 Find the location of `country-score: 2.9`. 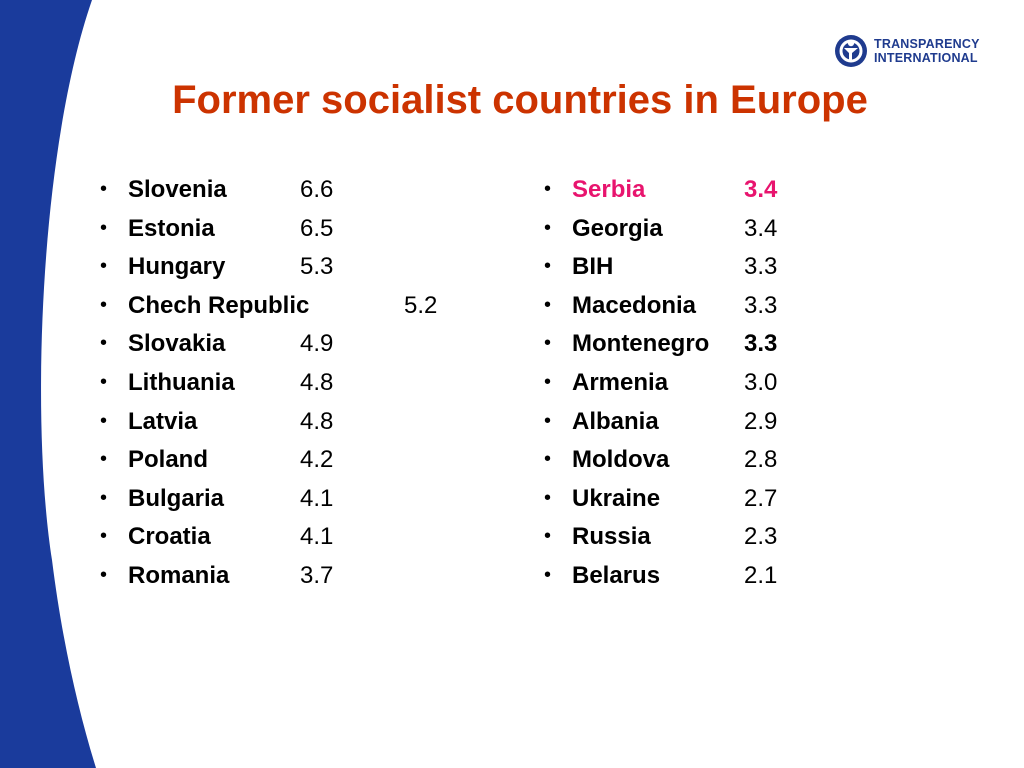

country-score: 2.9 is located at coordinates (761, 421).